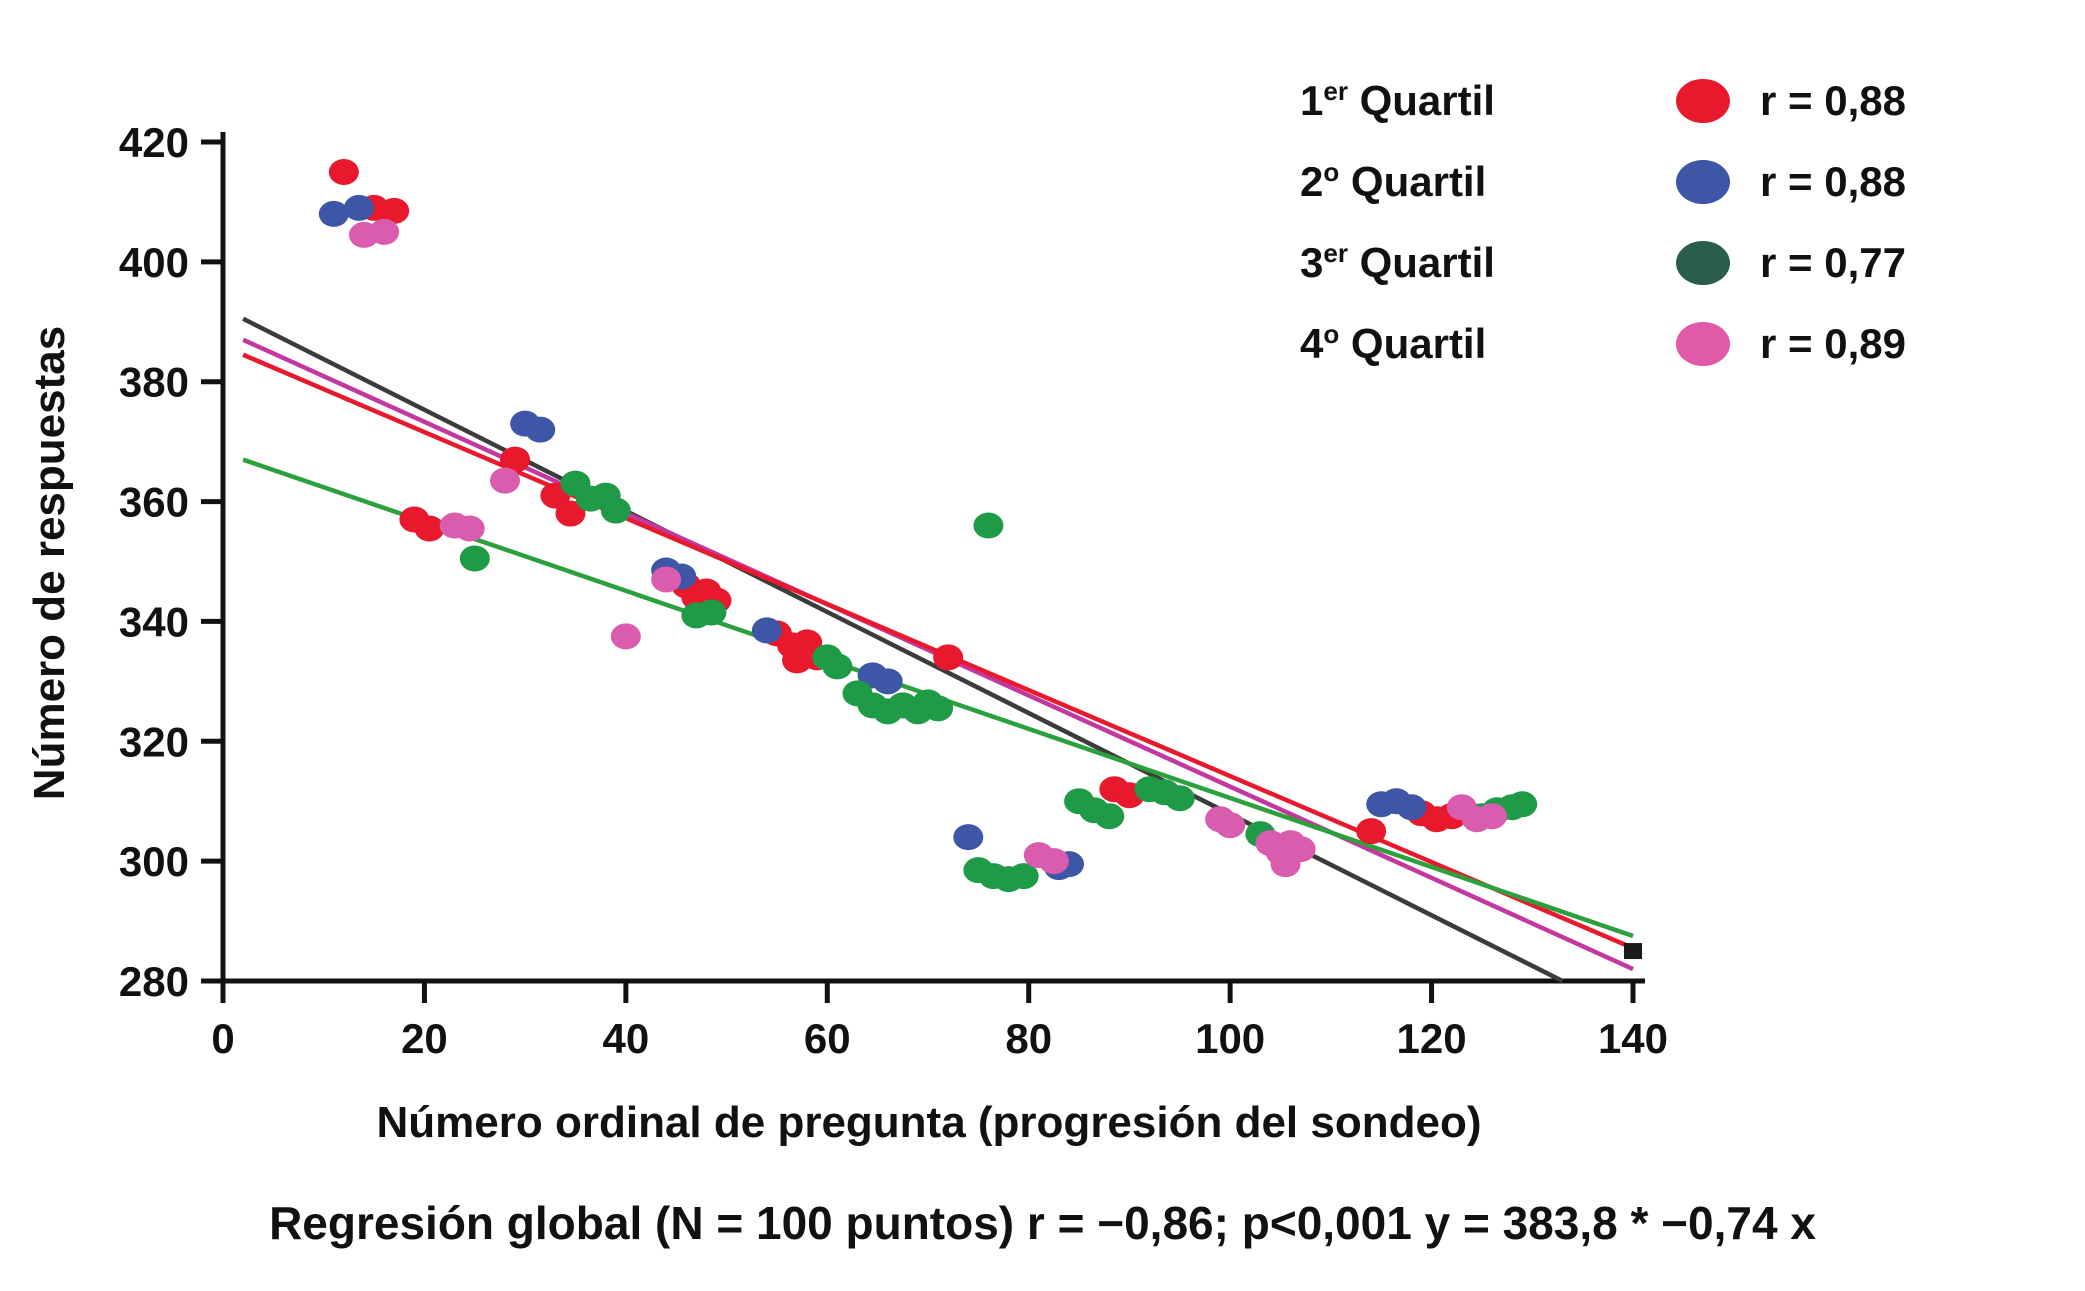  What do you see at coordinates (1028, 1038) in the screenshot?
I see `x-tick-label: 80` at bounding box center [1028, 1038].